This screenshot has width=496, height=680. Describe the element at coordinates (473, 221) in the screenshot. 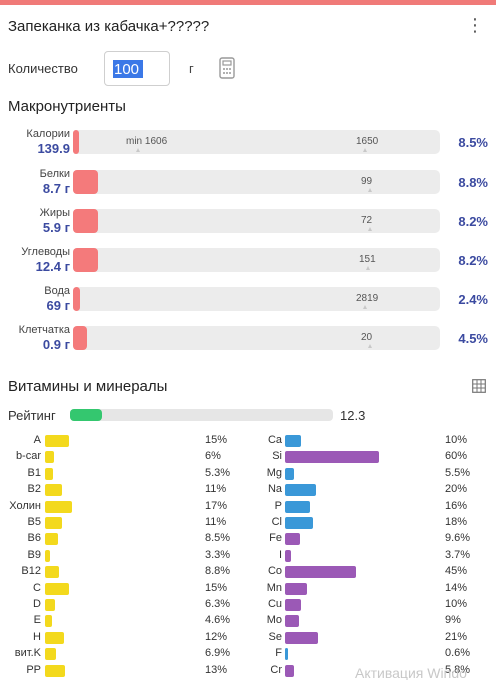

I see `macro-percent: 8.2%` at that location.